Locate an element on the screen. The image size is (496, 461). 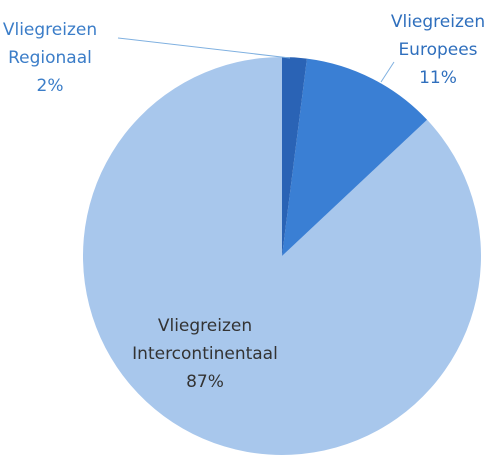
slice-label: Vliegreizen Intercontinentaal 87% is located at coordinates (205, 354).